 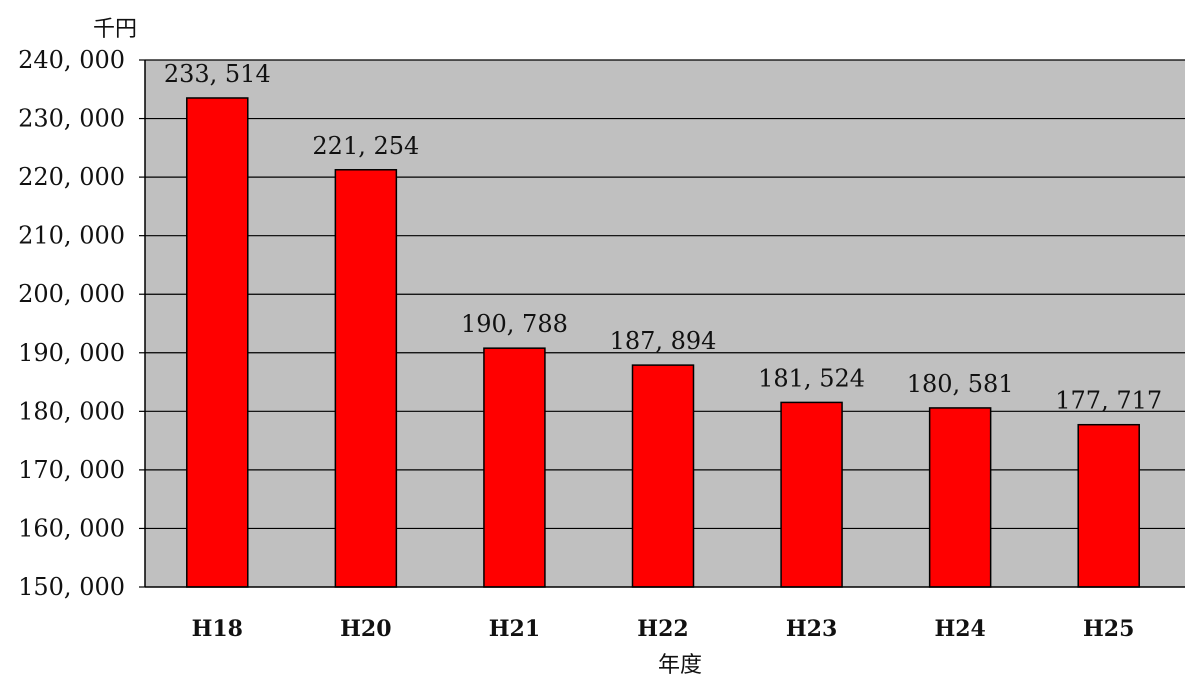 I want to click on category-label: H18, so click(x=217, y=629).